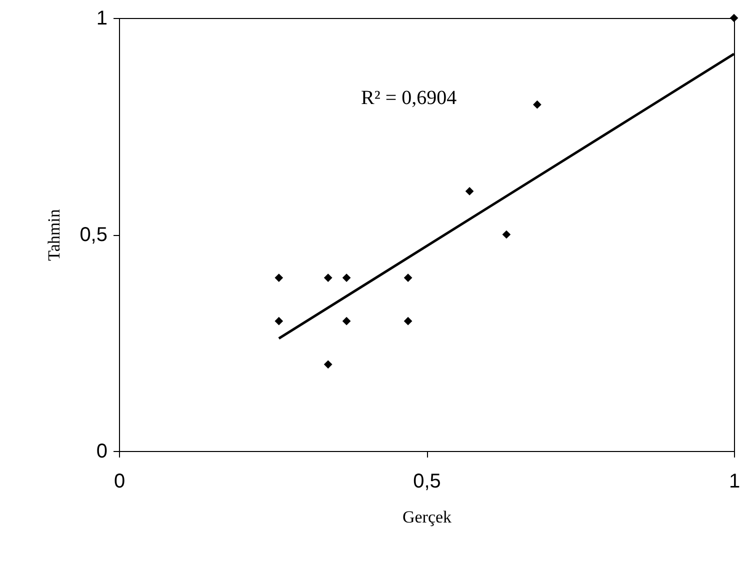  What do you see at coordinates (120, 481) in the screenshot?
I see `x-tick-label: 0` at bounding box center [120, 481].